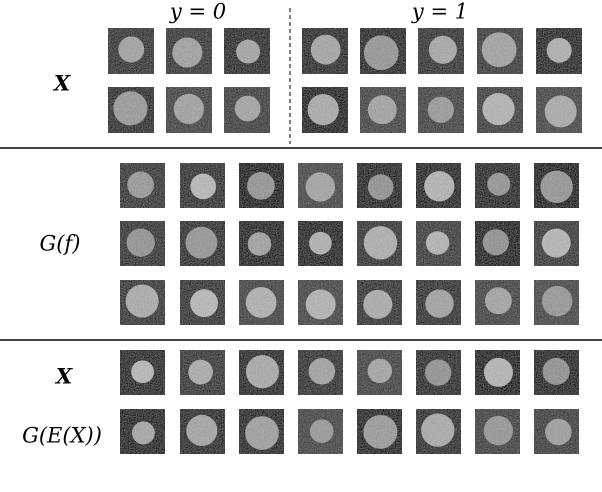 The image size is (602, 492). I want to click on row-label: G(E(X)), so click(62, 436).